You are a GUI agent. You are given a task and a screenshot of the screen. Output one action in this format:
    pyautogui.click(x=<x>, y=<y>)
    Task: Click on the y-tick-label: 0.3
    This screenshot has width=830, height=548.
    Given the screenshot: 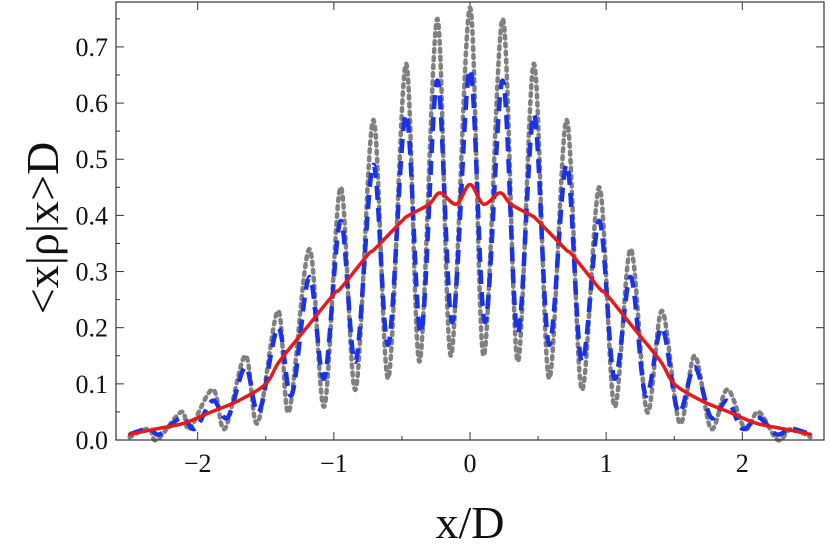 What is the action you would take?
    pyautogui.click(x=92, y=272)
    